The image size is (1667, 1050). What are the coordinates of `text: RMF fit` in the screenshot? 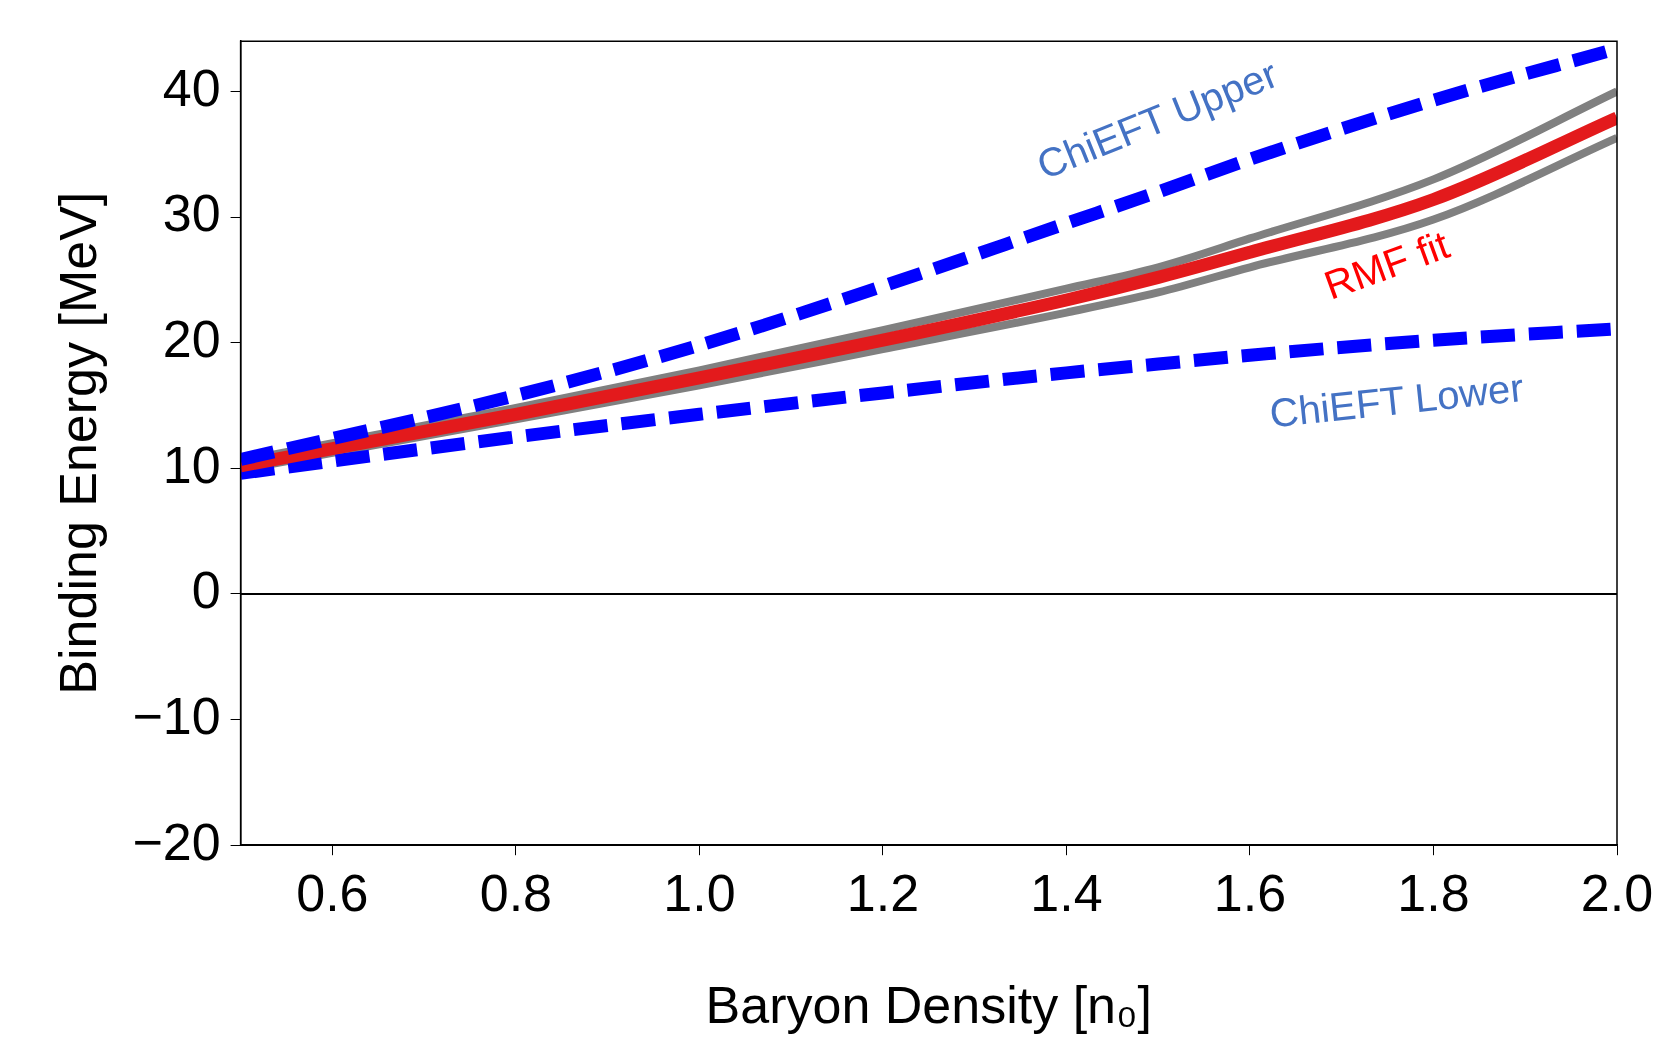 It's located at (1386, 265).